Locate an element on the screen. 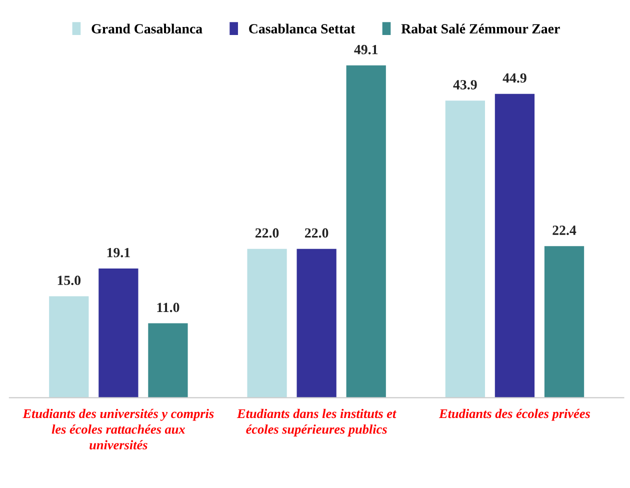 This screenshot has width=630, height=488. legend-label: Grand Casablanca is located at coordinates (147, 29).